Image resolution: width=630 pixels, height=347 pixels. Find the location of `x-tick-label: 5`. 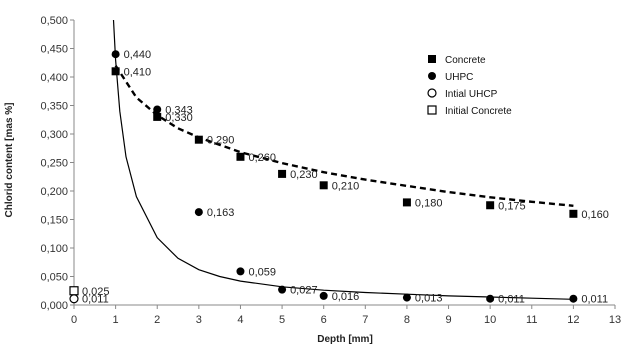

x-tick-label: 5 is located at coordinates (282, 320).